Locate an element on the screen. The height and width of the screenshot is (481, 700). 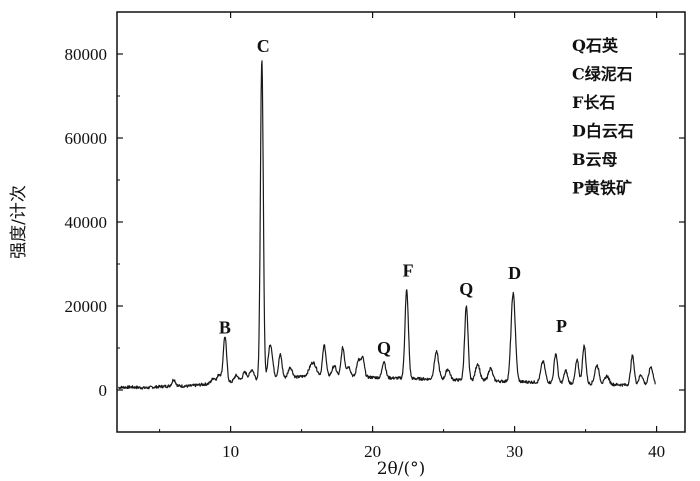
x-axis-title: 2θ/(°) is located at coordinates (401, 469).